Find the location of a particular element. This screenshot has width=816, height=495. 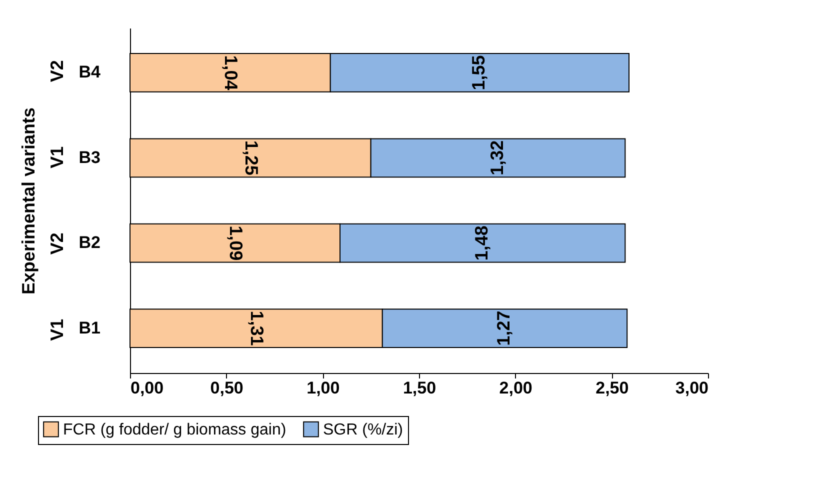

data-label: 1,09 is located at coordinates (236, 243).